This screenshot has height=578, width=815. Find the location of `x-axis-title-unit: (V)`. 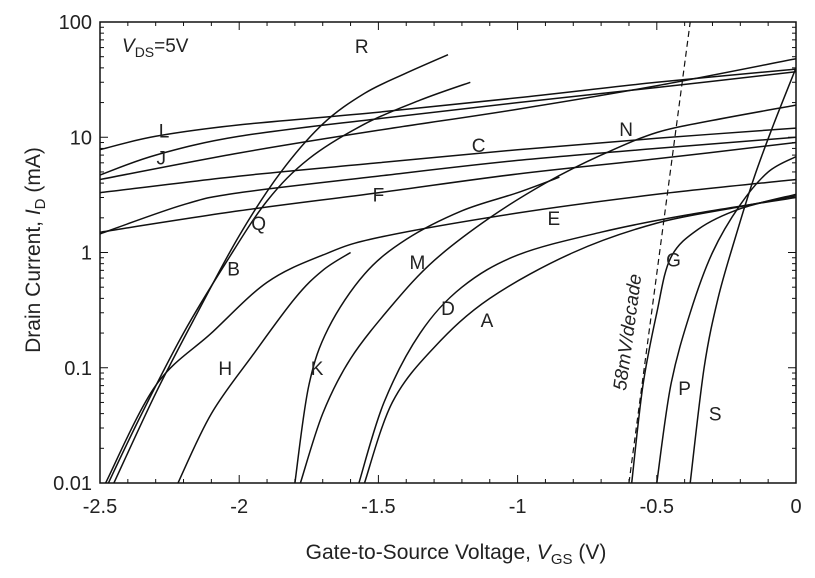

x-axis-title-unit: (V) is located at coordinates (590, 552).